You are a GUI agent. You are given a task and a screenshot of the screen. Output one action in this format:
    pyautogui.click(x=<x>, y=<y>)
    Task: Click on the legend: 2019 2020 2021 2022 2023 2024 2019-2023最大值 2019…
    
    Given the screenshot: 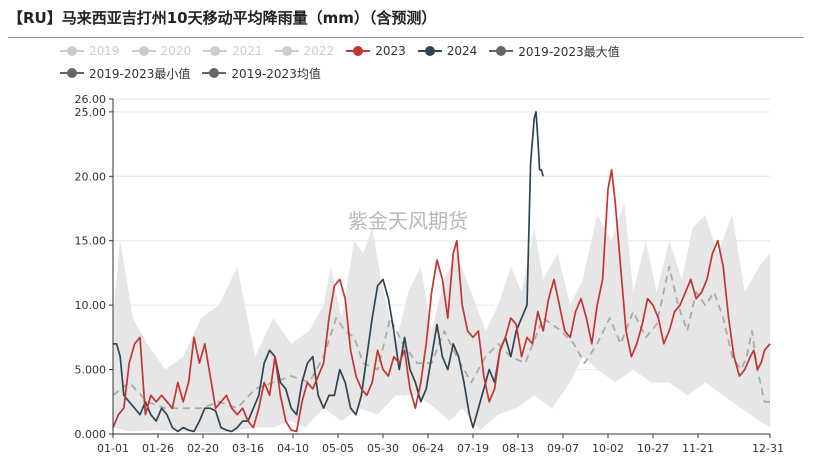 What is the action you would take?
    pyautogui.click(x=410, y=62)
    